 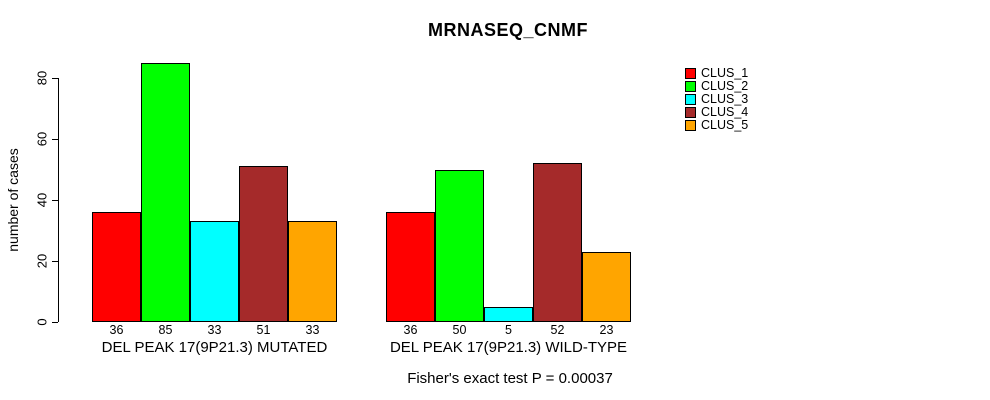 What do you see at coordinates (725, 112) in the screenshot?
I see `legend-label: CLUS_4` at bounding box center [725, 112].